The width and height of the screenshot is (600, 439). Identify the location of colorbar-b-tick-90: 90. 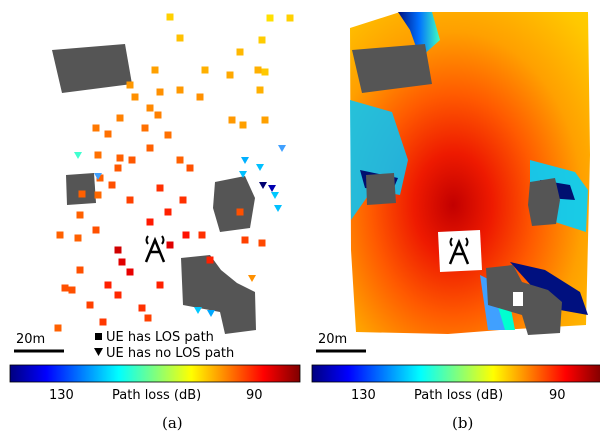
(557, 395).